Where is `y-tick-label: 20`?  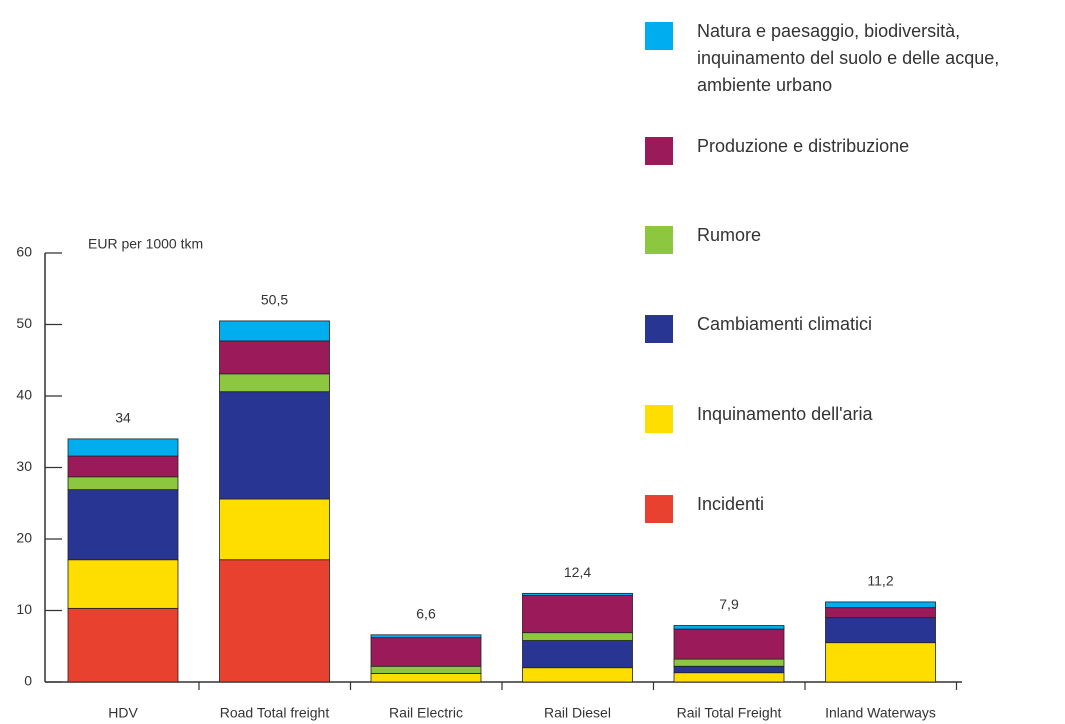
y-tick-label: 20 is located at coordinates (24, 538).